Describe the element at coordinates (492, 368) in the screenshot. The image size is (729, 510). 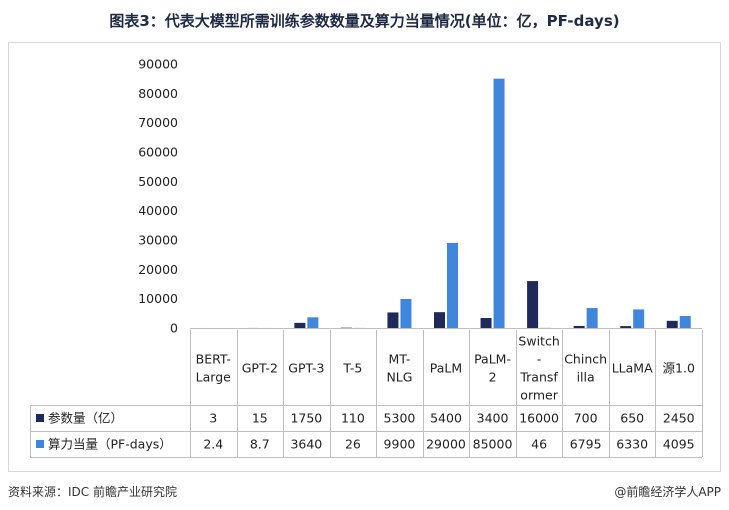
I see `category-label: PaLM-2` at that location.